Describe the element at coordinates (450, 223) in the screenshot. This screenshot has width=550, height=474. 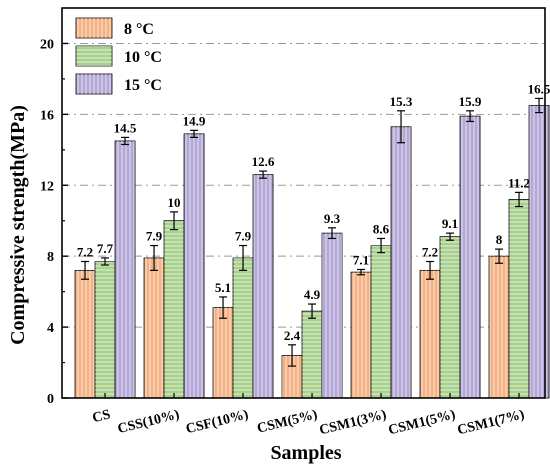
I see `data-label: 9.1` at that location.